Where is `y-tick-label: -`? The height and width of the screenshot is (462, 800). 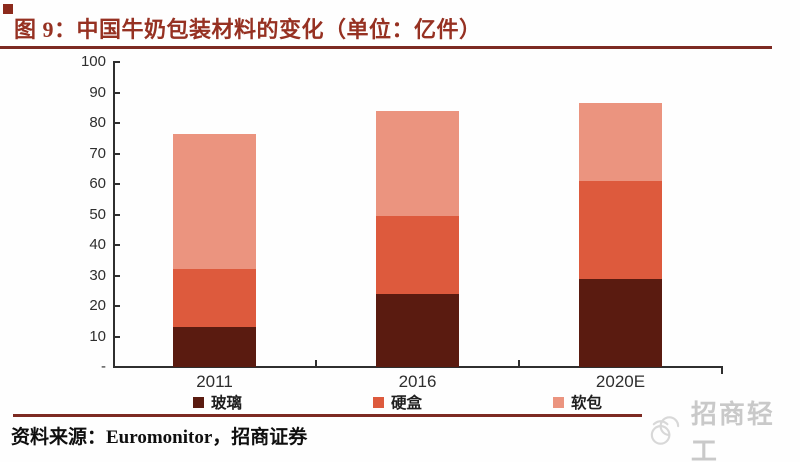 y-tick-label: - is located at coordinates (103, 366).